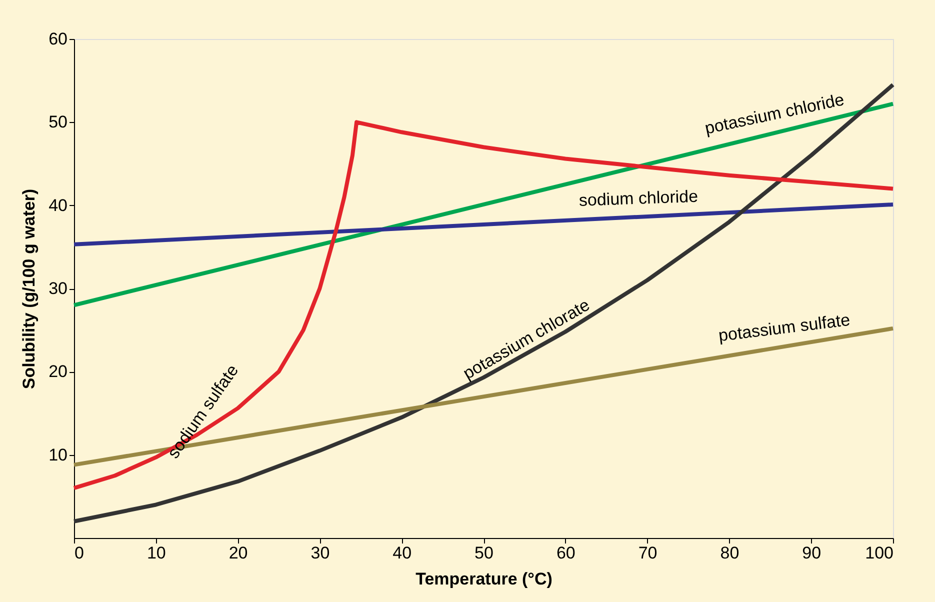 The height and width of the screenshot is (602, 935). Describe the element at coordinates (566, 553) in the screenshot. I see `x-tick-label: 60` at that location.